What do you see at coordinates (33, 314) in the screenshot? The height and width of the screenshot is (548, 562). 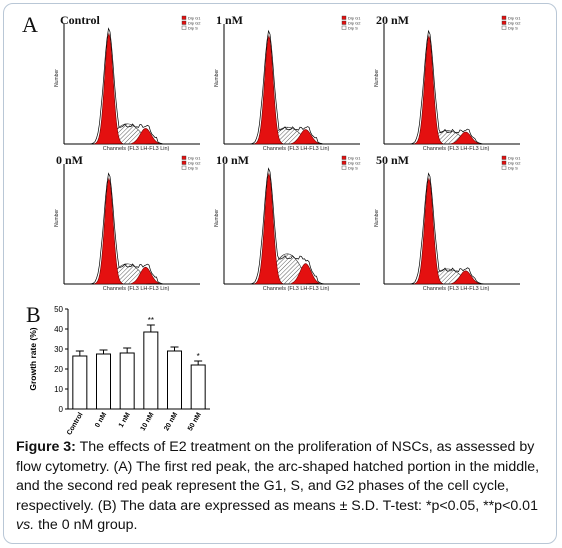 I see `panel-b-letter: B` at bounding box center [33, 314].